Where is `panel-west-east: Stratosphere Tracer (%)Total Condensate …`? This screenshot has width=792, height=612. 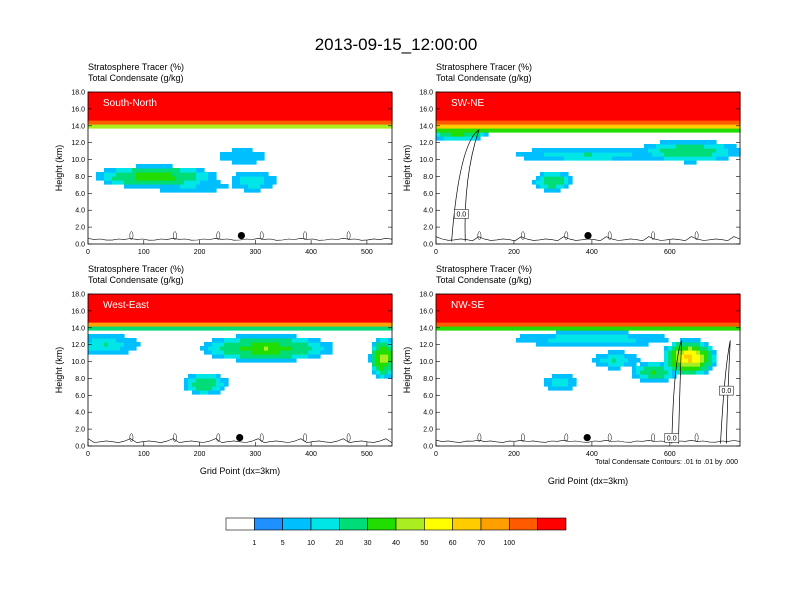 panel-west-east: Stratosphere Tracer (%)Total Condensate … is located at coordinates (223, 370).